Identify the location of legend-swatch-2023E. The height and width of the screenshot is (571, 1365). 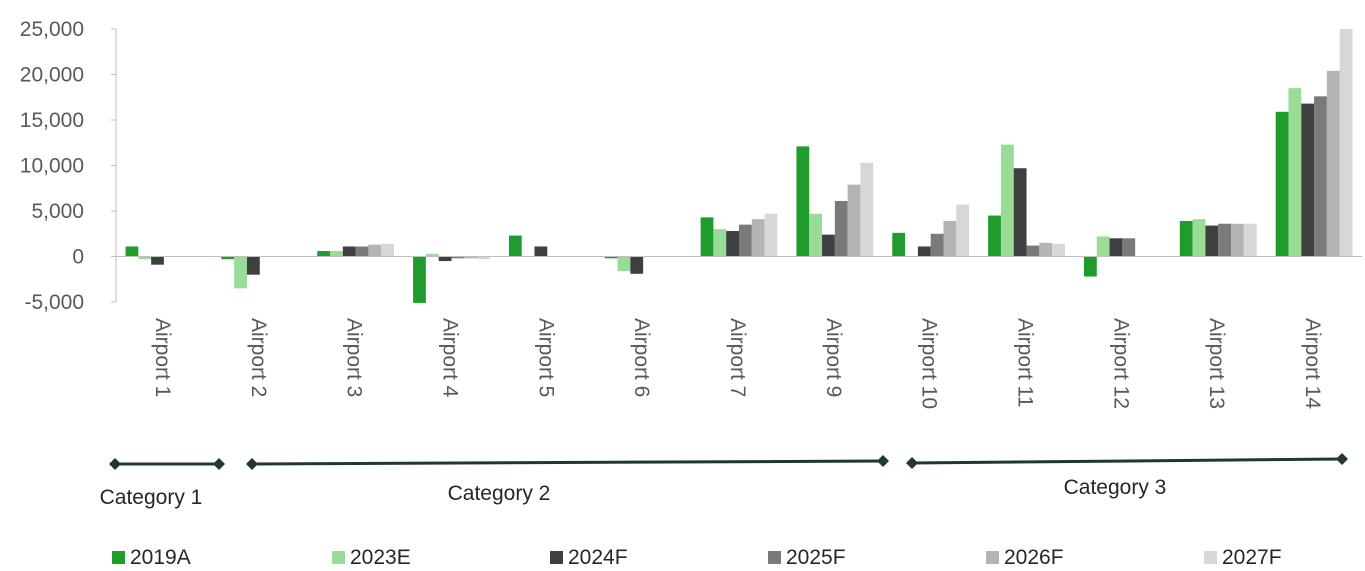
(338, 557).